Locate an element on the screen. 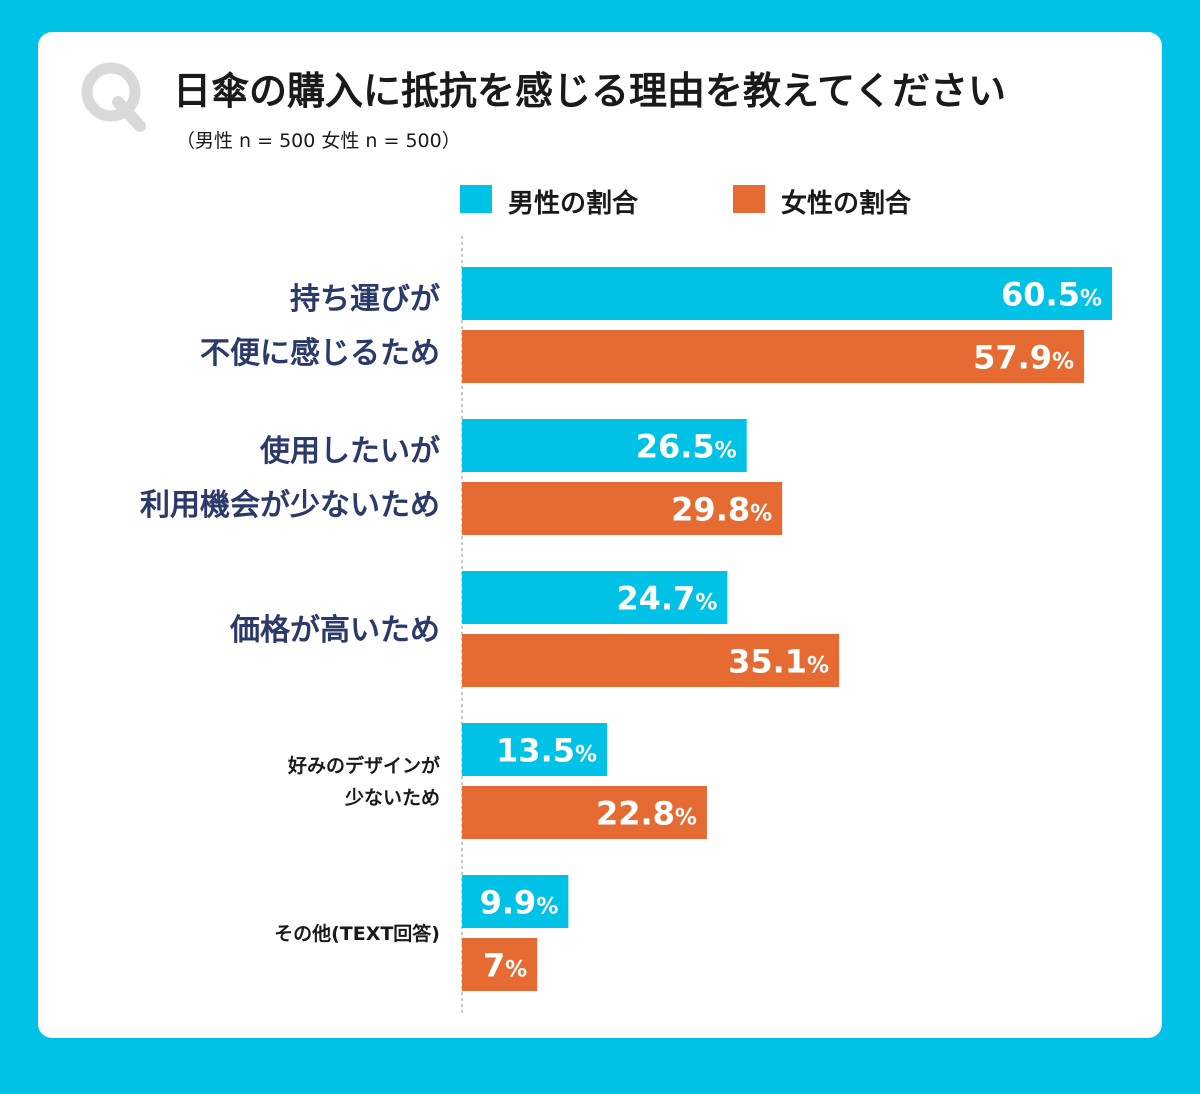 The width and height of the screenshot is (1200, 1094). category-label-3-line-1: 少ないため is located at coordinates (392, 798).